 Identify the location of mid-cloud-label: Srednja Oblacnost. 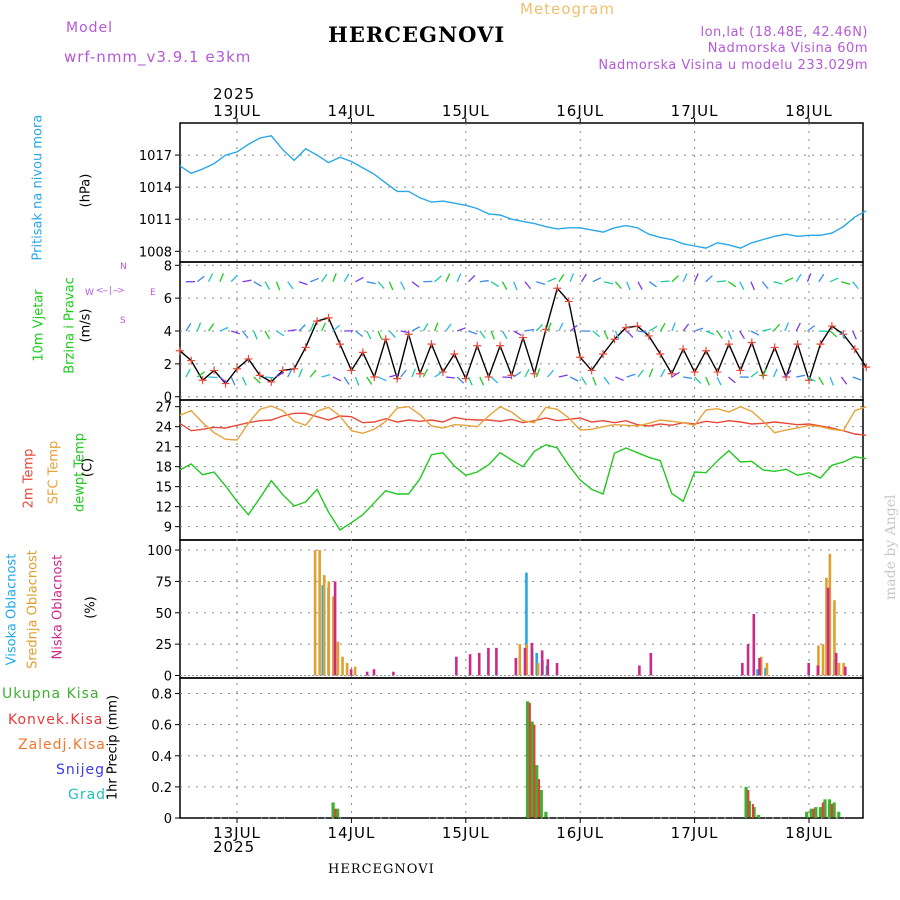
(33, 609).